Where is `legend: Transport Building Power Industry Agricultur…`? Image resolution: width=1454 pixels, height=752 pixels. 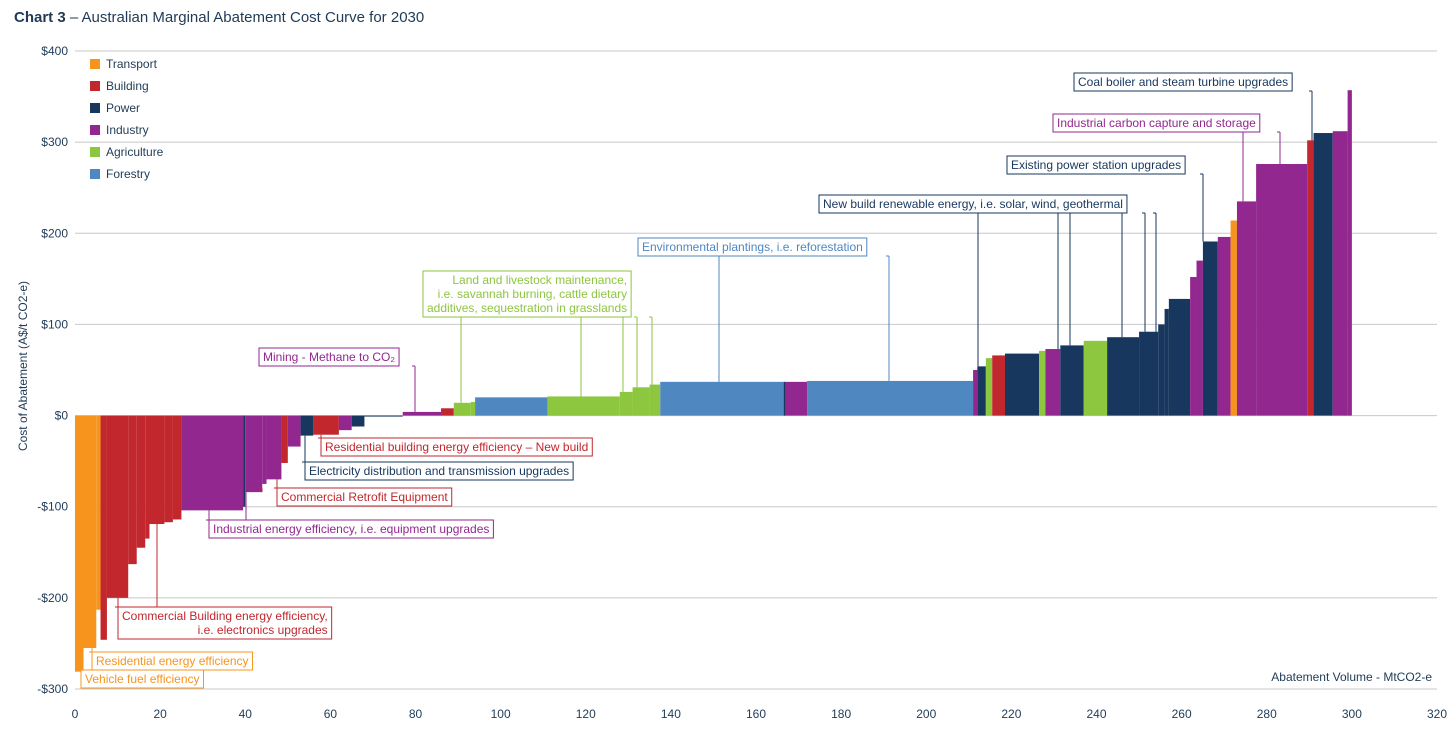
legend: Transport Building Power Industry Agricultur… is located at coordinates (127, 119).